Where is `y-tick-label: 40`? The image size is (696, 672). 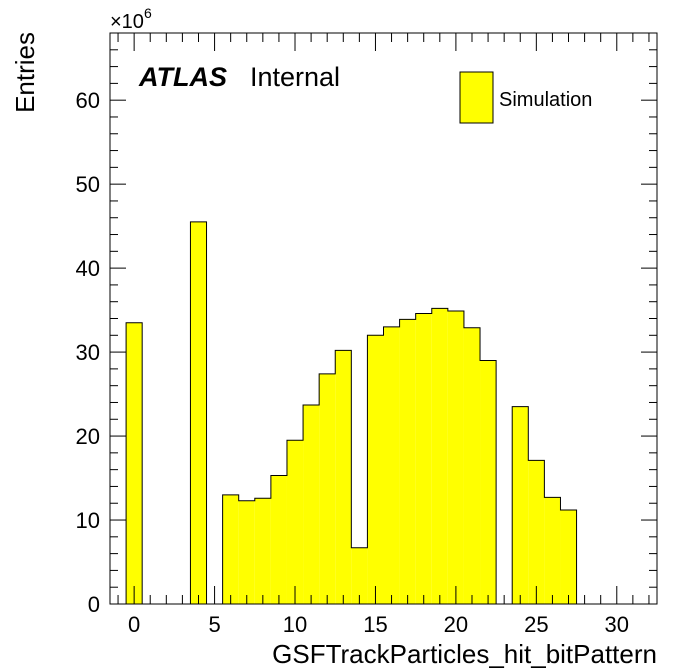
y-tick-label: 40 is located at coordinates (88, 268).